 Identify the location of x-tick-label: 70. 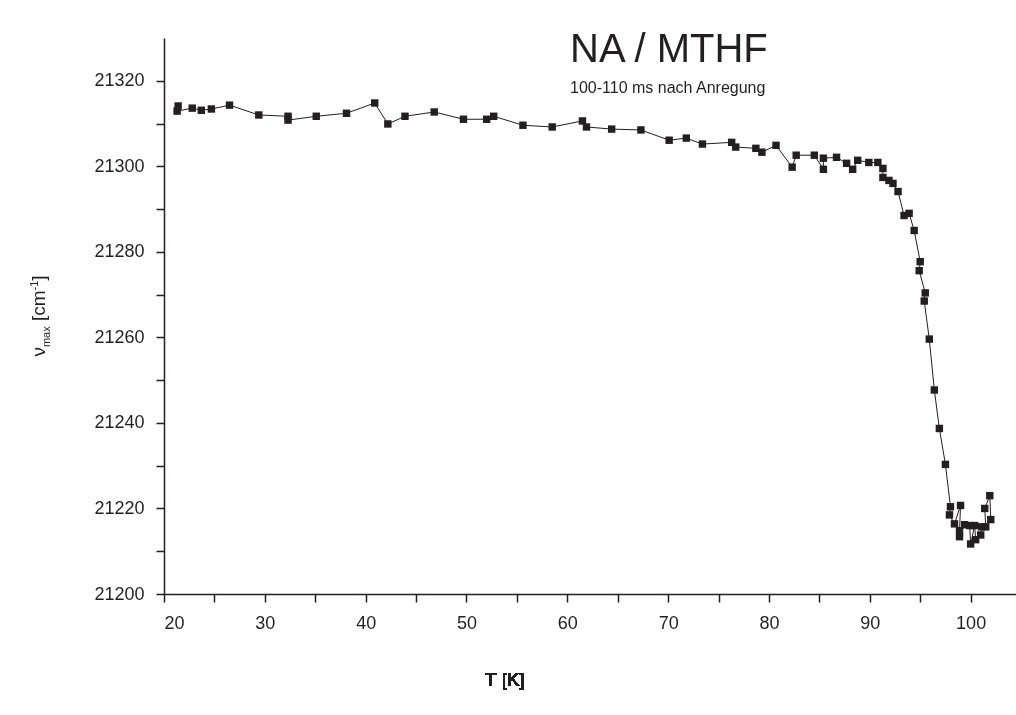
(668, 622).